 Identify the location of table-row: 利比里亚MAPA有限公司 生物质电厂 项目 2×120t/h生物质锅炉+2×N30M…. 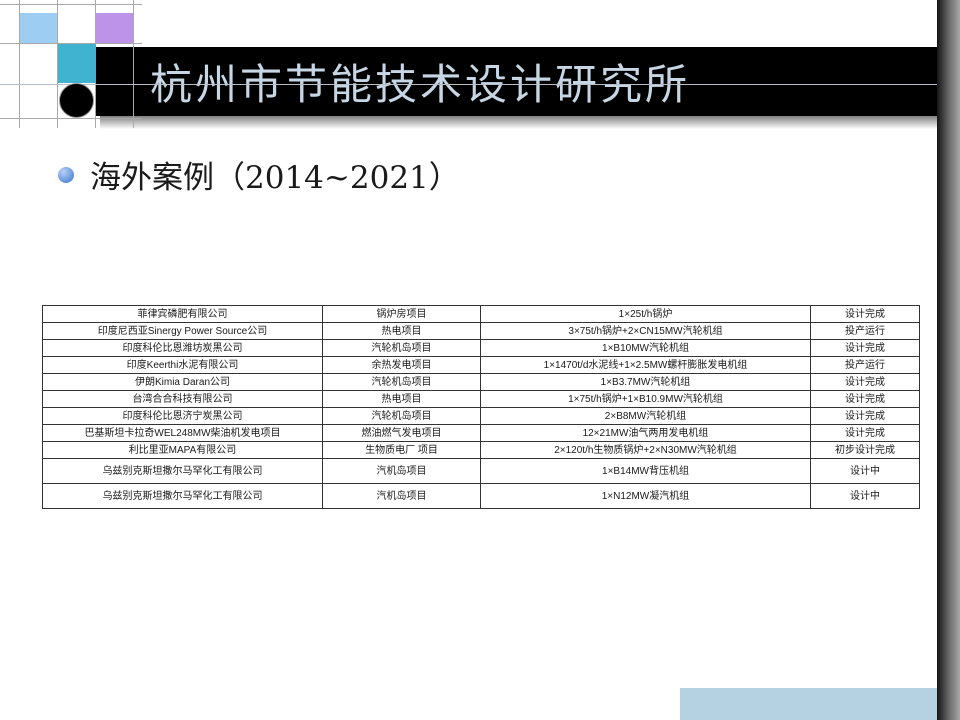
(481, 450).